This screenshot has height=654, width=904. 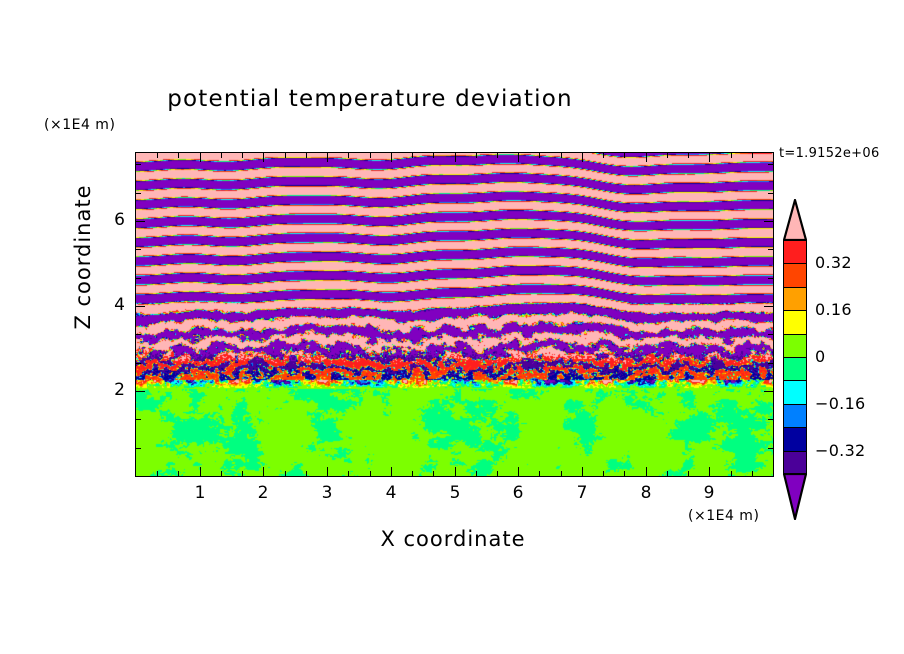 I want to click on colorbar-under-arrow, so click(x=795, y=496).